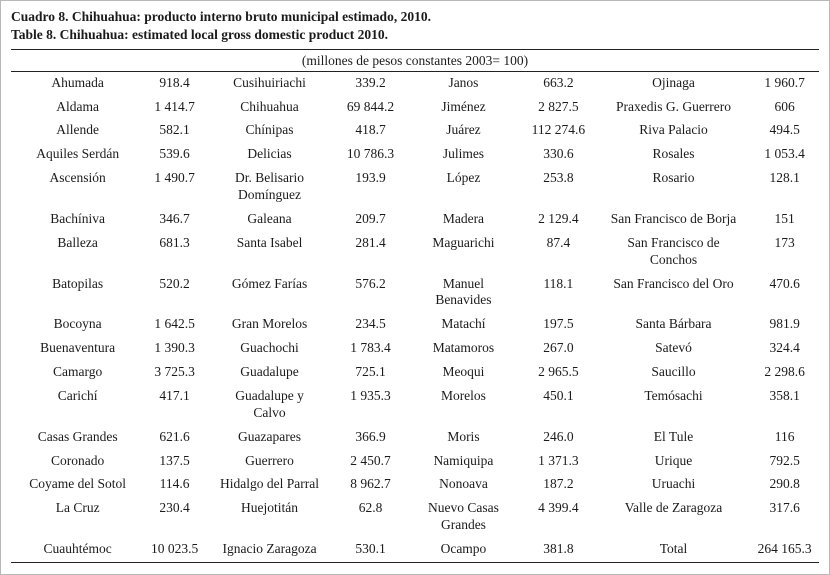 The height and width of the screenshot is (575, 830). Describe the element at coordinates (78, 371) in the screenshot. I see `municipality-name: Camargo` at that location.